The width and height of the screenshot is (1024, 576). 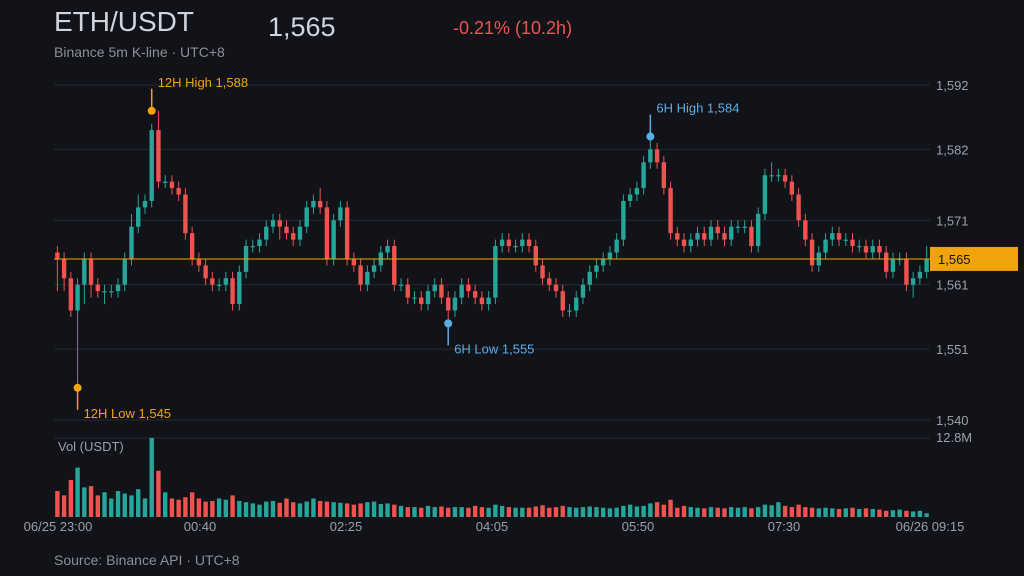 What do you see at coordinates (952, 349) in the screenshot?
I see `y-tick-label: 1,551` at bounding box center [952, 349].